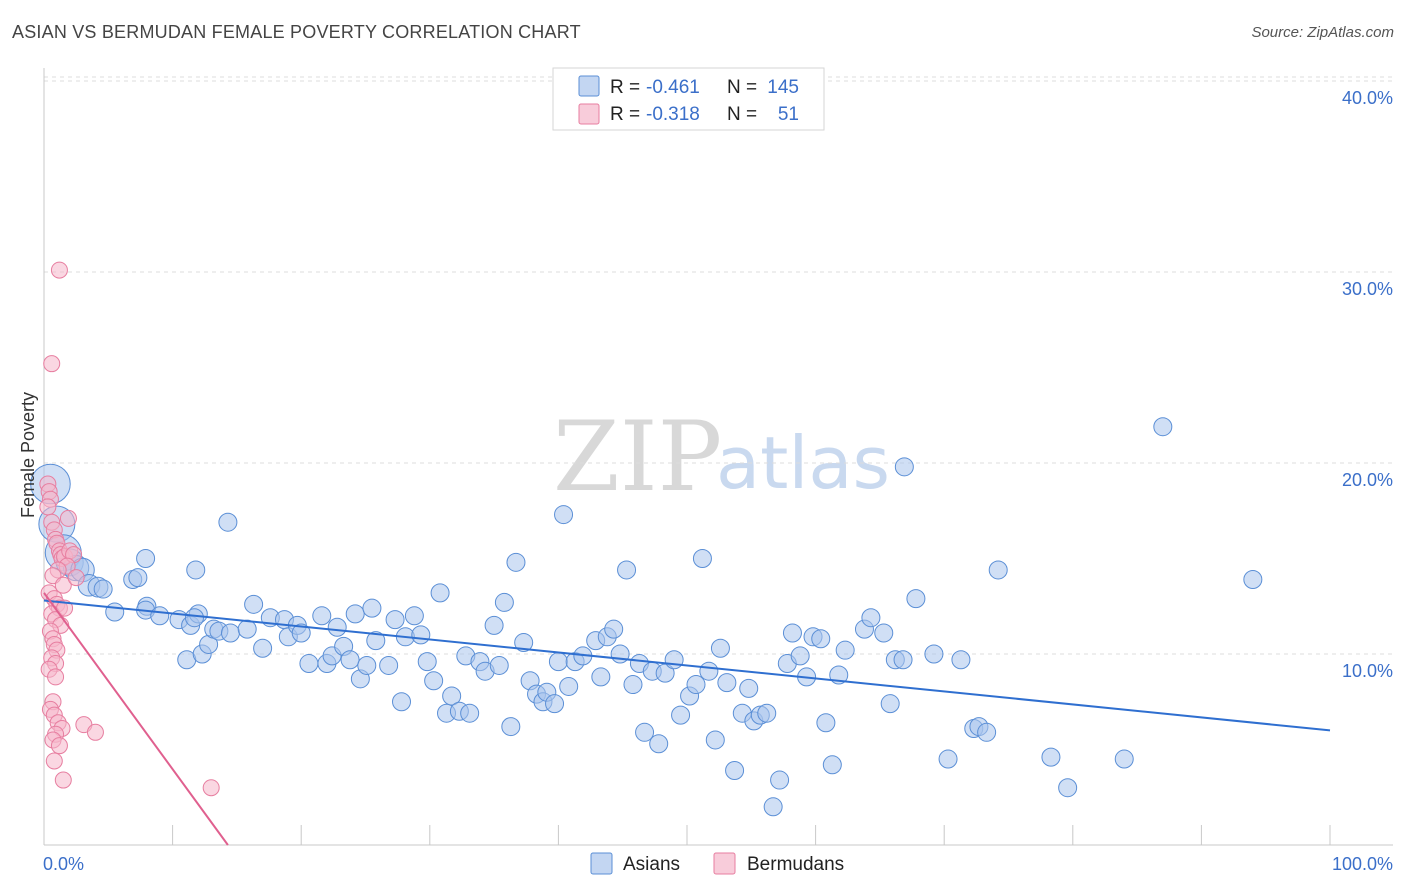 Image resolution: width=1406 pixels, height=892 pixels. What do you see at coordinates (688, 99) in the screenshot?
I see `legend: R = -0.461 N = 145 R = -0.318 N = 51` at bounding box center [688, 99].